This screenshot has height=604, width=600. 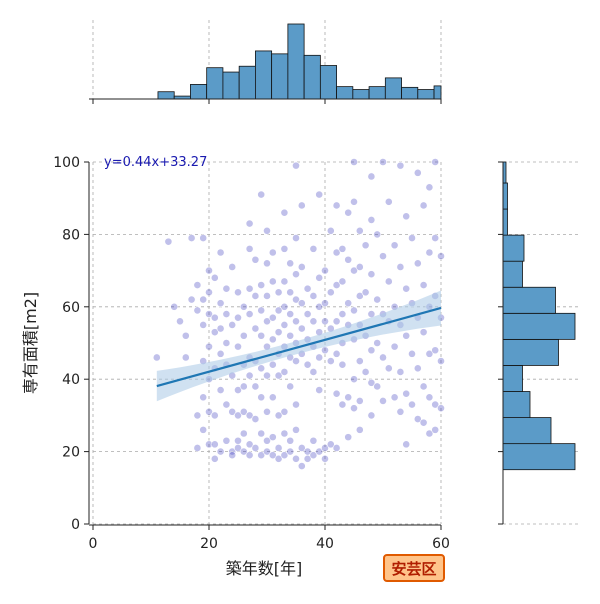 I want to click on x-tick-label: 20, so click(x=209, y=544).